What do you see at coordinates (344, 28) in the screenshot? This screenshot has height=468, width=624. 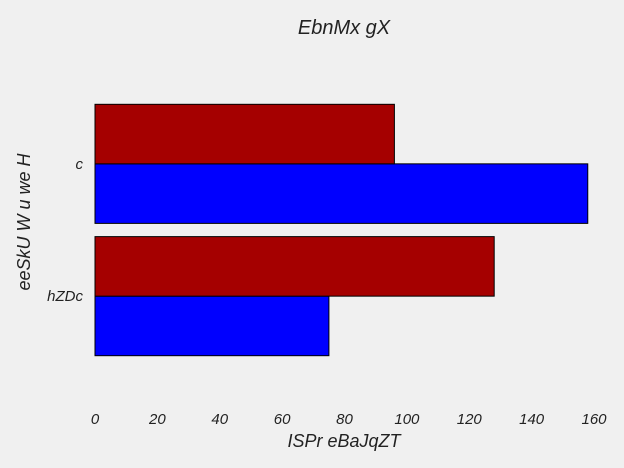 I see `chart-title: EbnMx gX` at bounding box center [344, 28].